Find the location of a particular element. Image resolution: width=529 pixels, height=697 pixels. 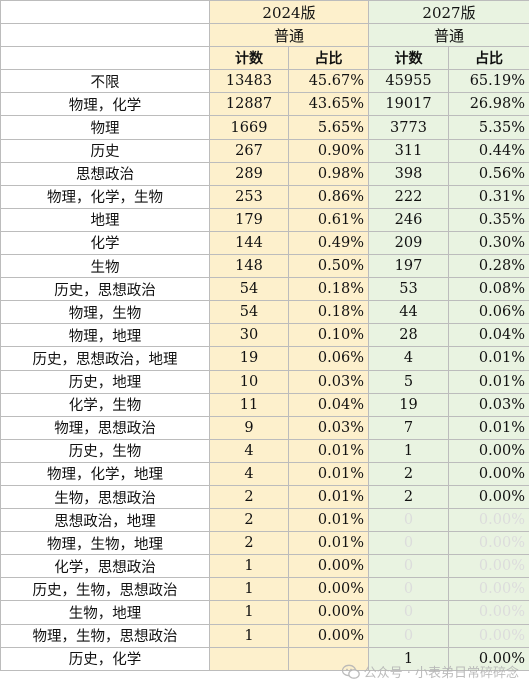

ratio-2024-cell: 45.67% is located at coordinates (328, 81).